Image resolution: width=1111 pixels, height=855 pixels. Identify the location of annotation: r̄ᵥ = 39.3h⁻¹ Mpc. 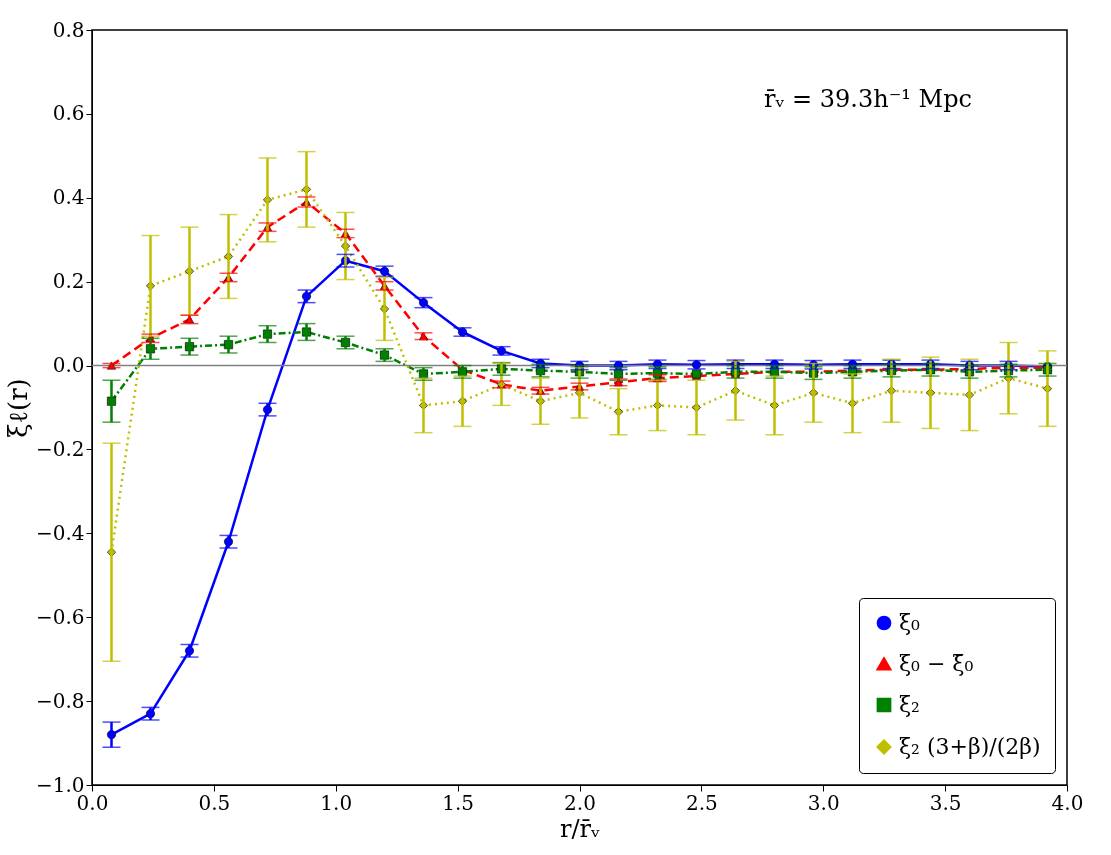
(868, 99).